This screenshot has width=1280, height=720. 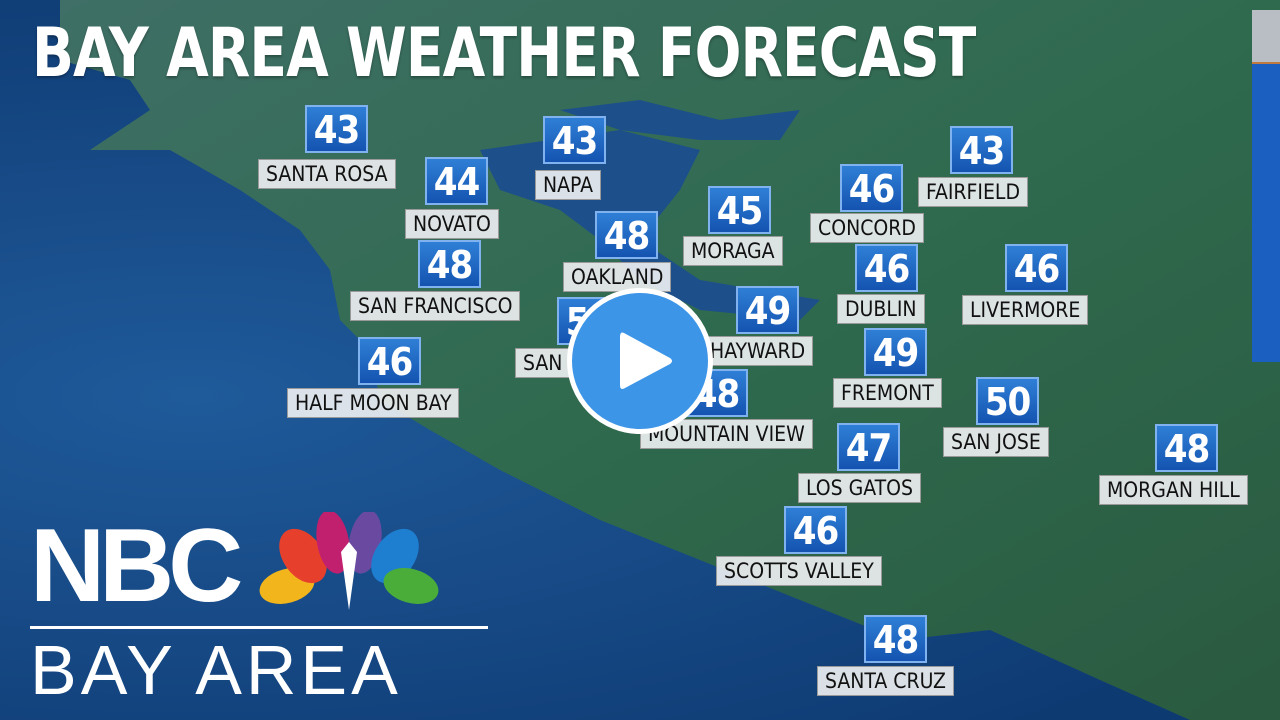 What do you see at coordinates (435, 306) in the screenshot?
I see `city-label: SAN FRANCISCO` at bounding box center [435, 306].